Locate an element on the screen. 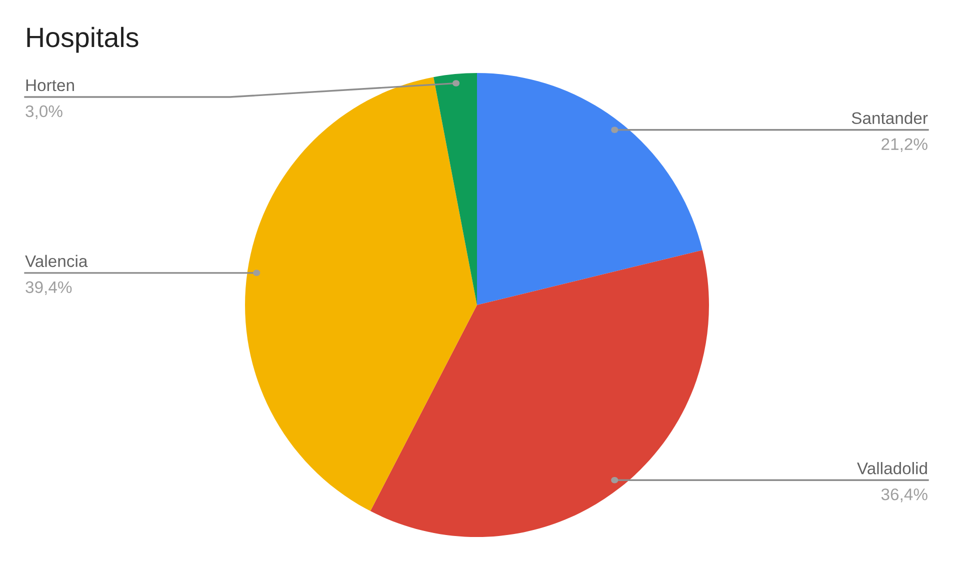  slice-label: Santander is located at coordinates (890, 118).